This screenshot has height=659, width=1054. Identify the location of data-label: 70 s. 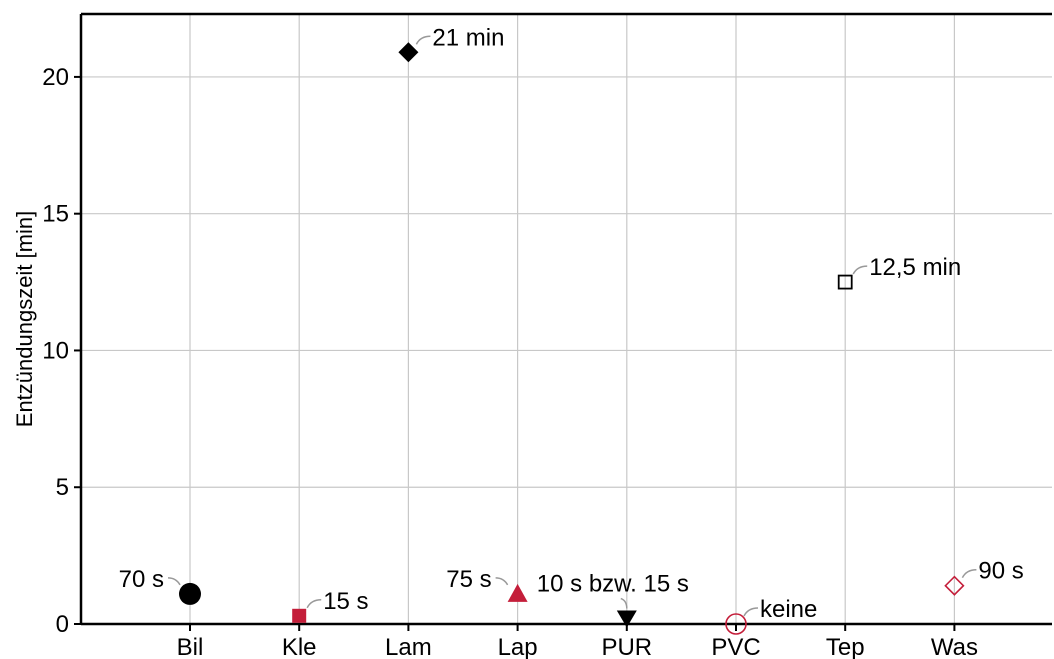
(141, 579).